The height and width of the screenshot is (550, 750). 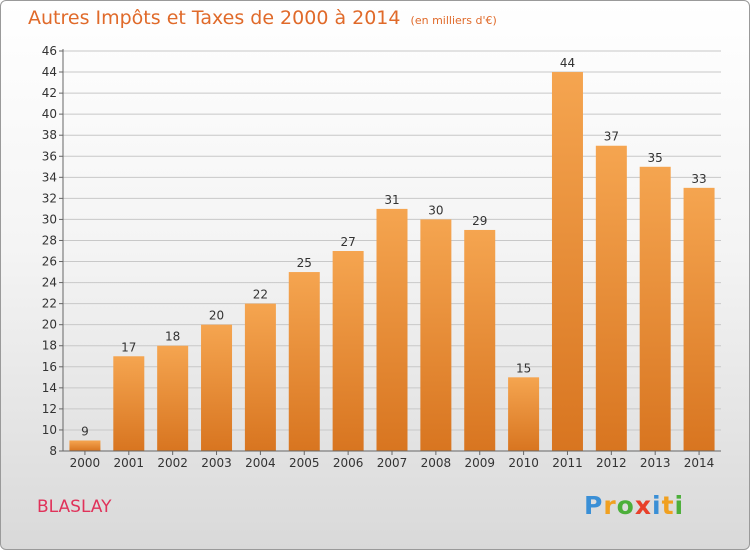 I want to click on x-tick-label: 2007, so click(x=392, y=463).